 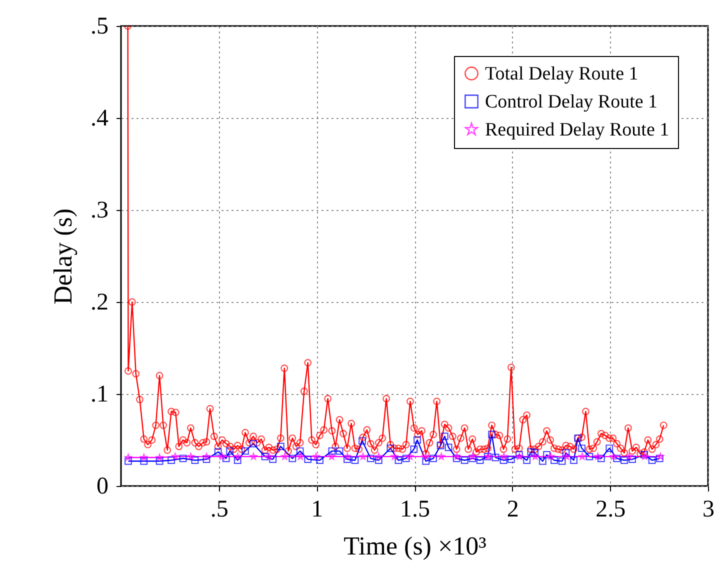 I want to click on x-tick-label: 2, so click(x=512, y=509).